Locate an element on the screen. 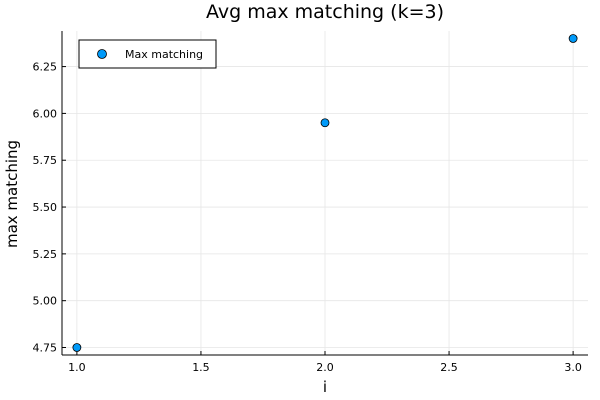  x-tick-label: 1.5 is located at coordinates (201, 367).